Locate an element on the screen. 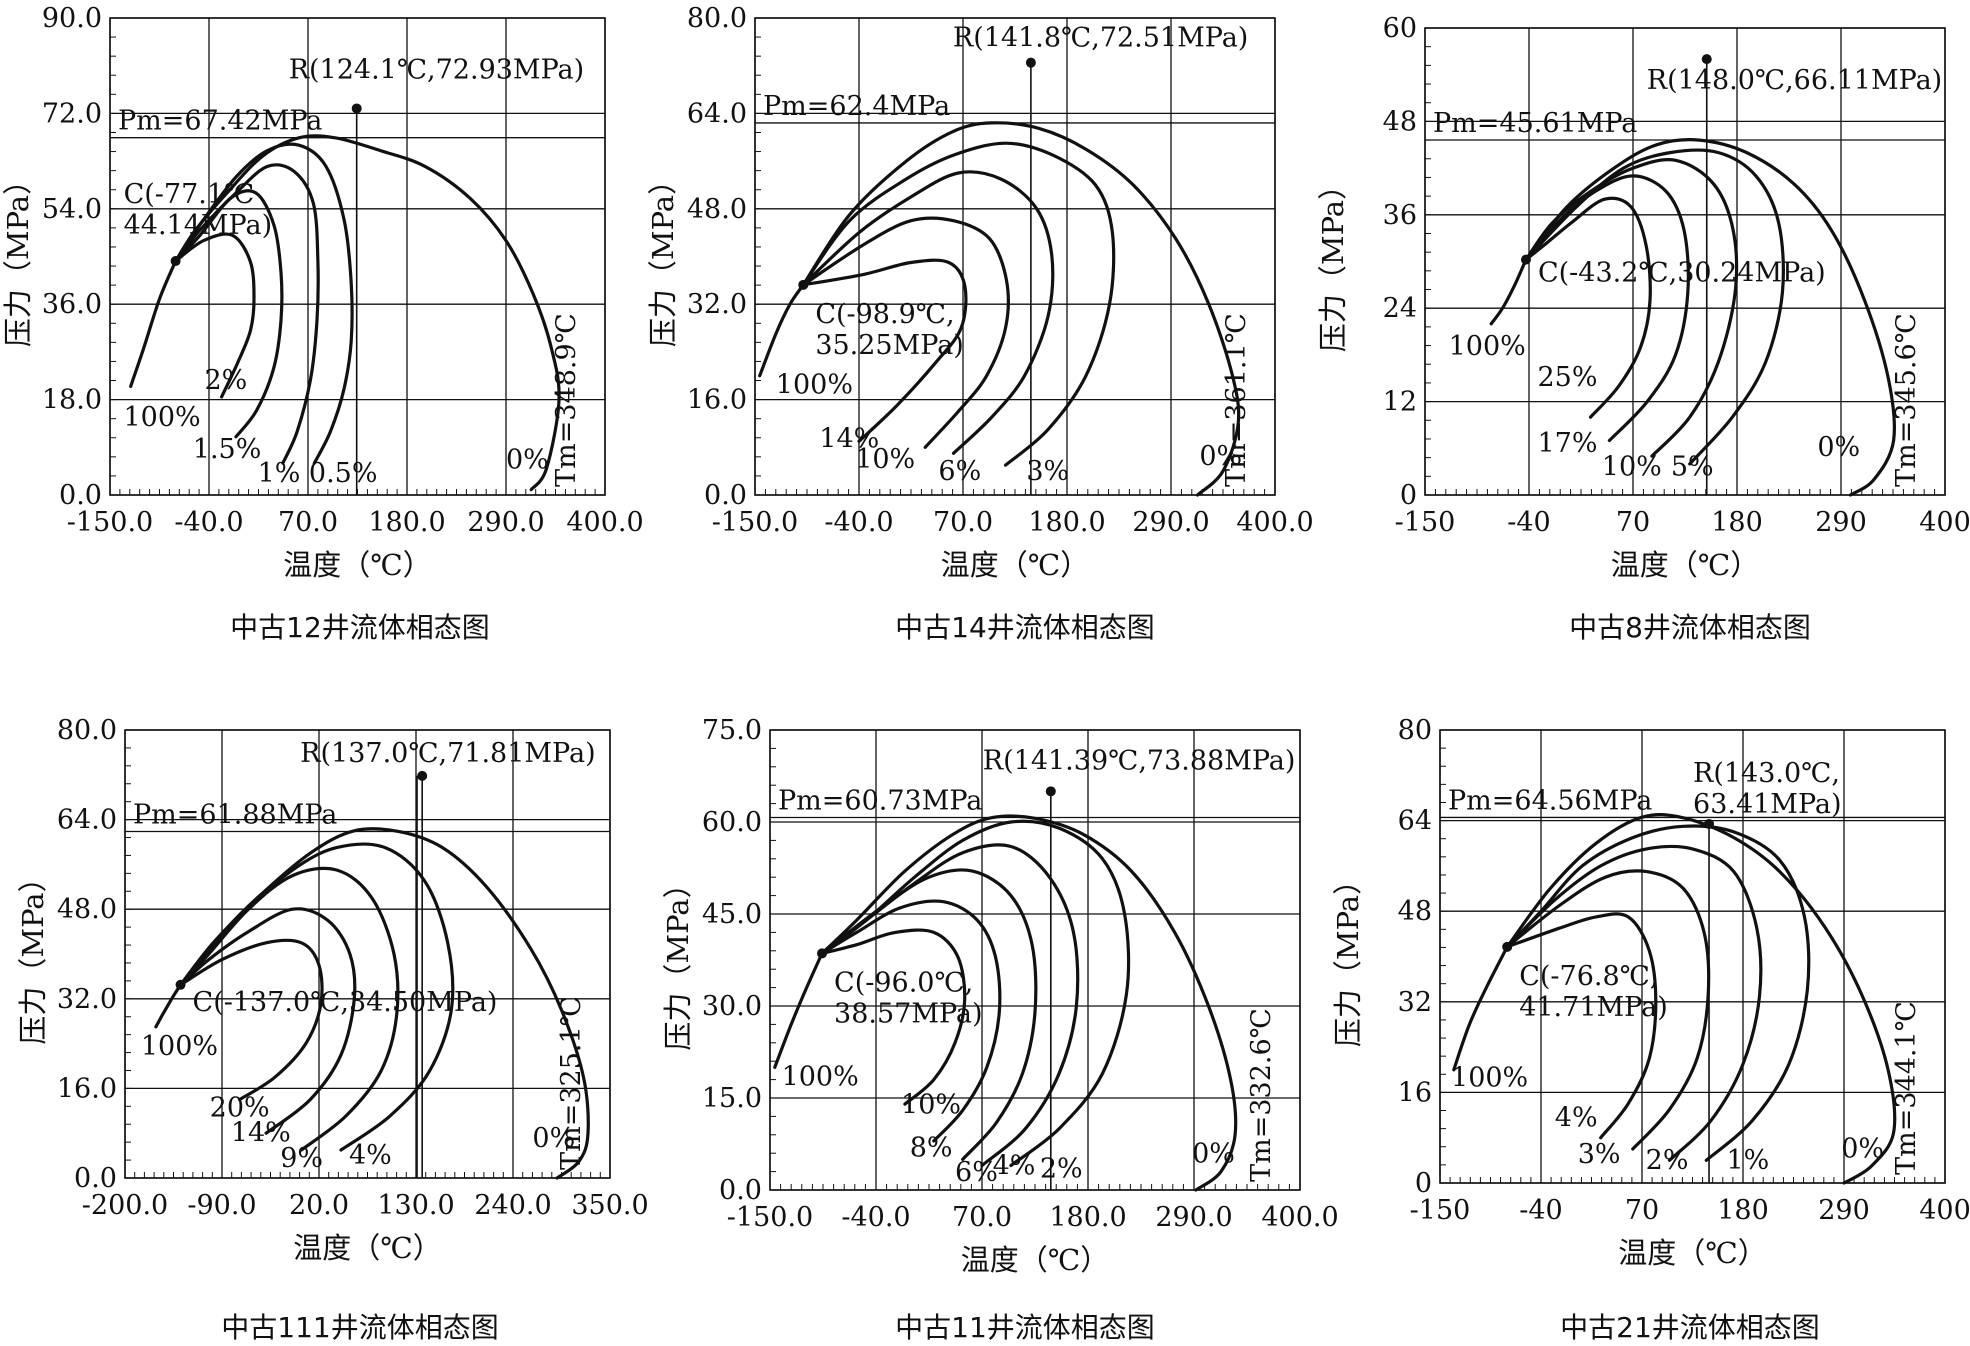 This screenshot has height=1346, width=1970. pm-label: Pm=62.4MPa is located at coordinates (856, 106).